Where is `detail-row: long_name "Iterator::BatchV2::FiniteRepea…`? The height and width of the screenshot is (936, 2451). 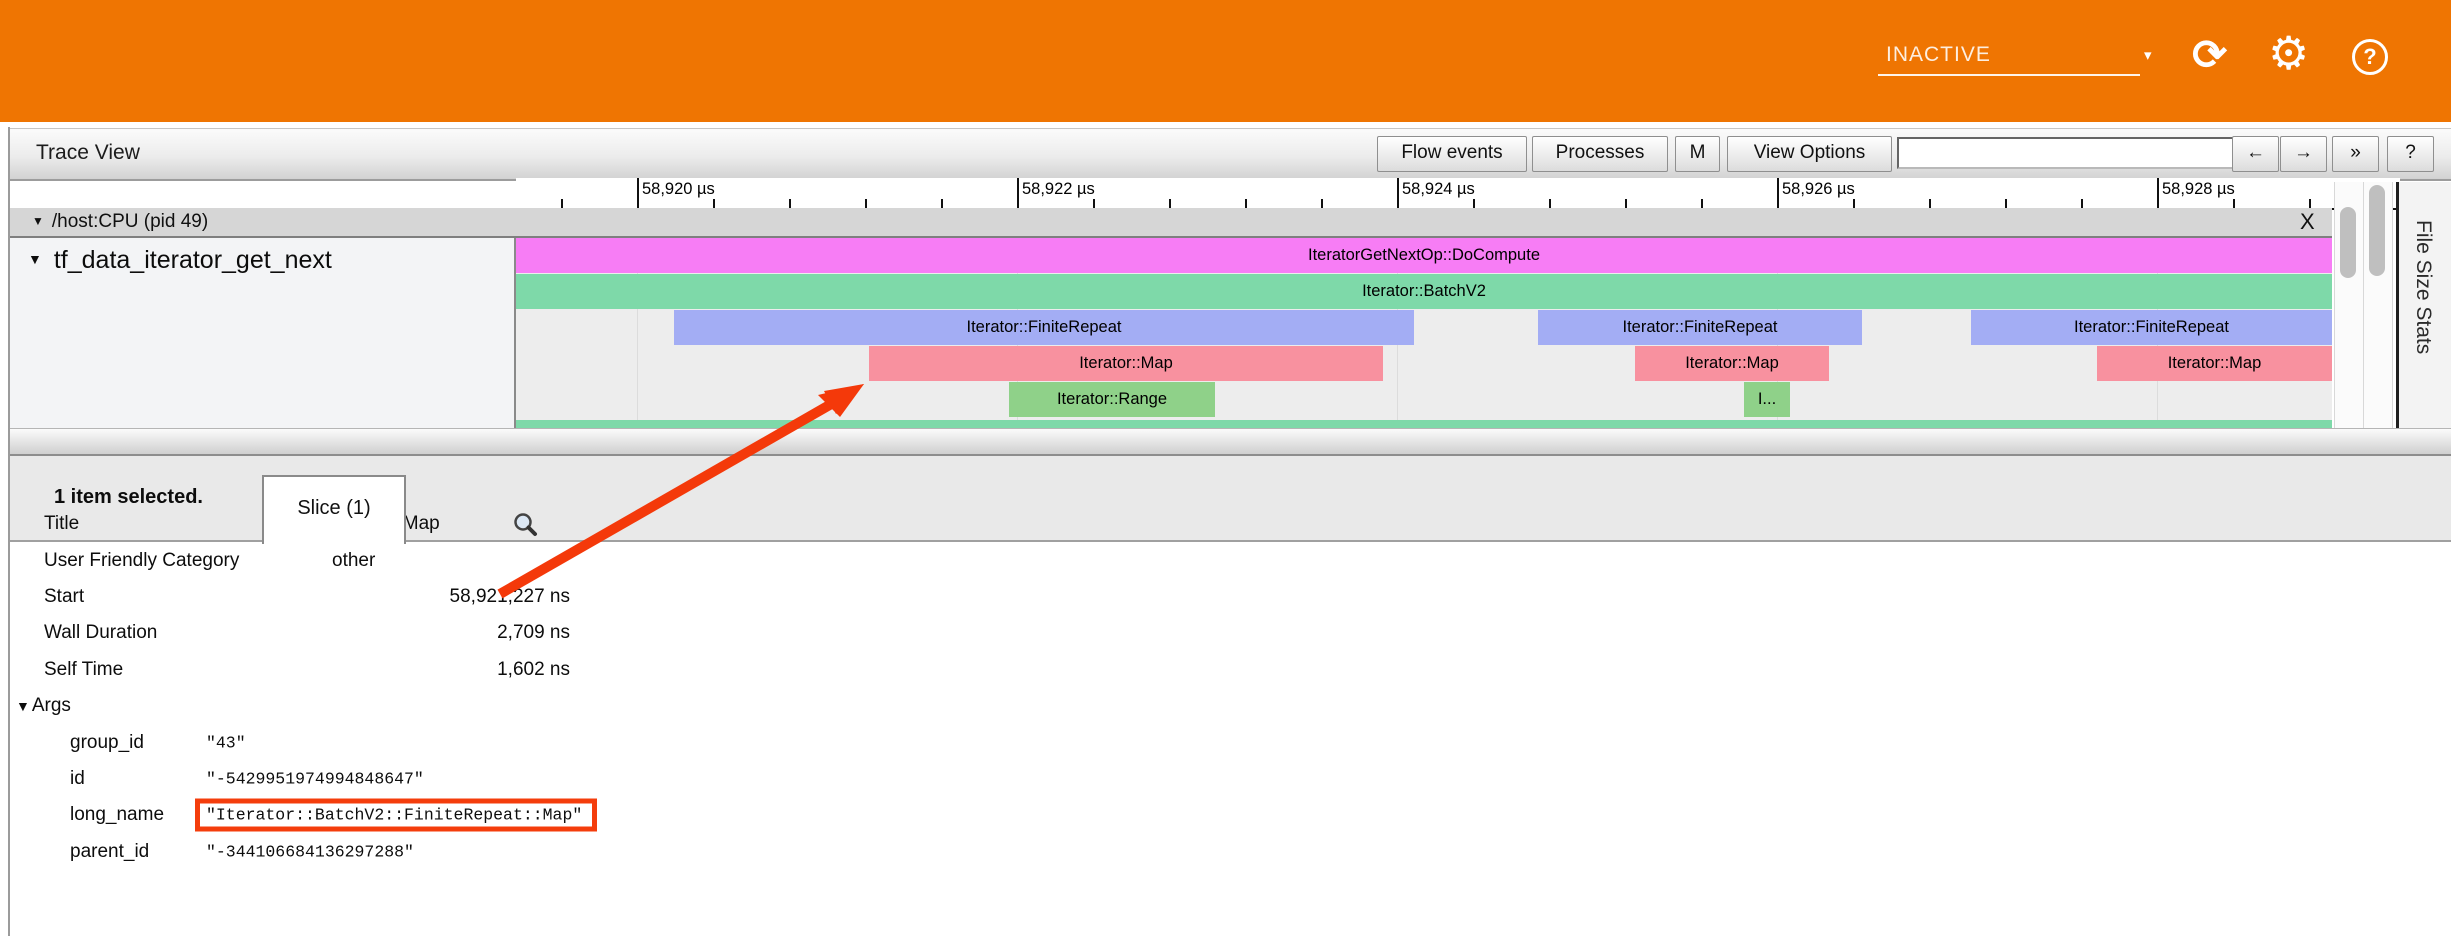 detail-row: long_name "Iterator::BatchV2::FiniteRepea… is located at coordinates (1229, 815).